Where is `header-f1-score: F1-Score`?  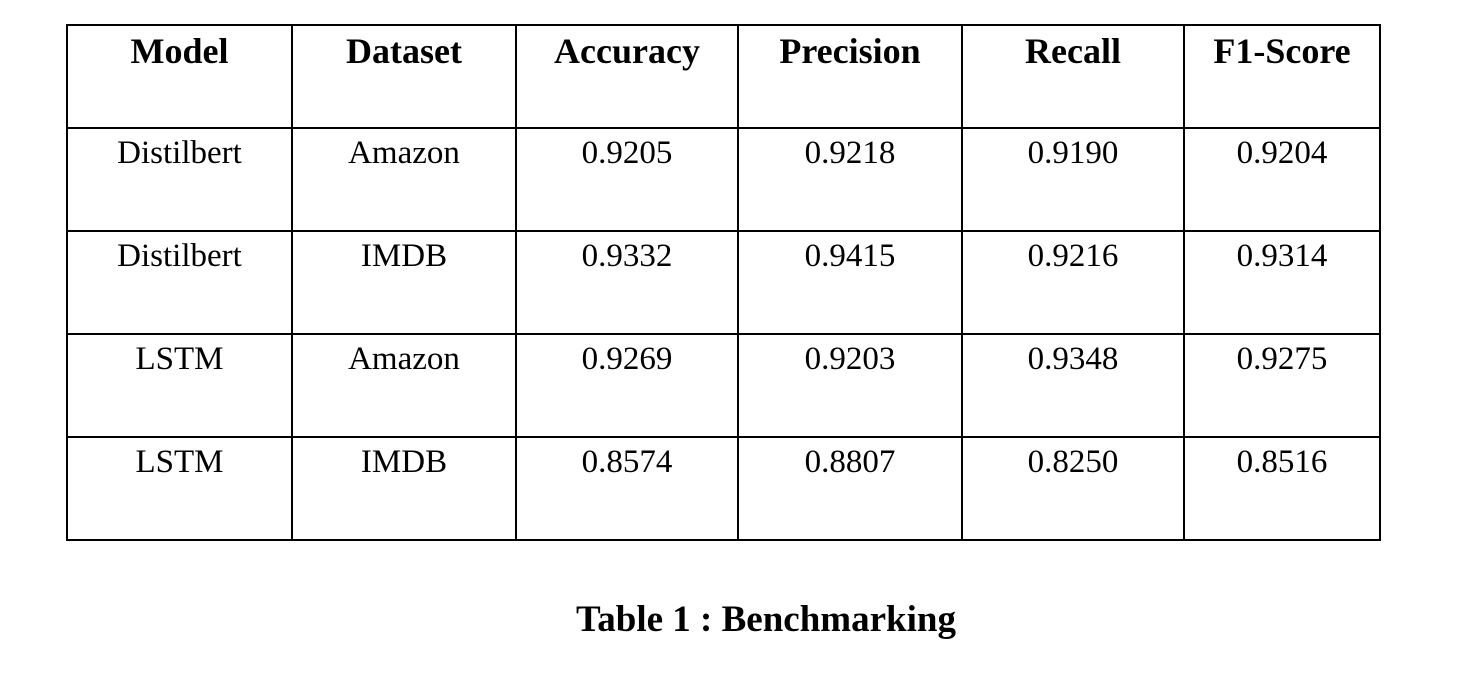 header-f1-score: F1-Score is located at coordinates (1282, 76).